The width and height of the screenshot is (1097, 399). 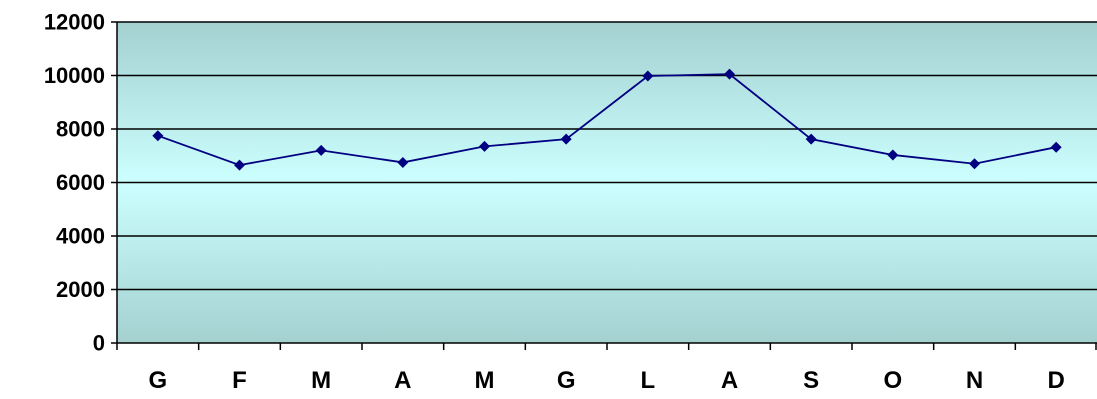 I want to click on y-tick-label: 8000, so click(x=80, y=129).